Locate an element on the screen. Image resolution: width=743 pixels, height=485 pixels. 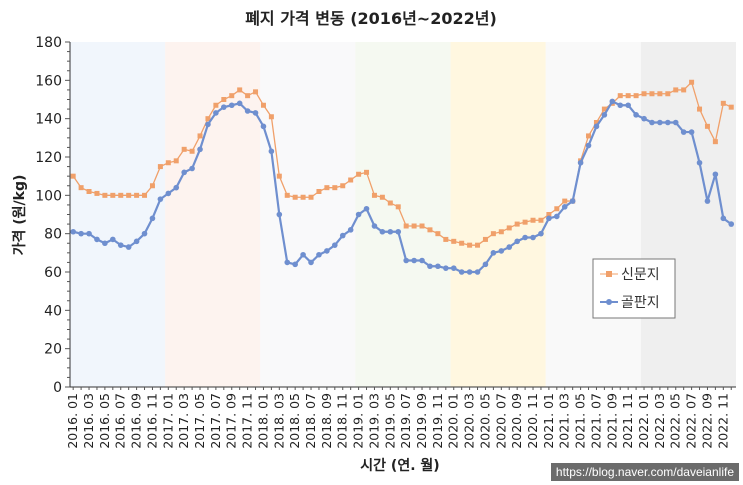
y-tick-label: 180 is located at coordinates (48, 43).